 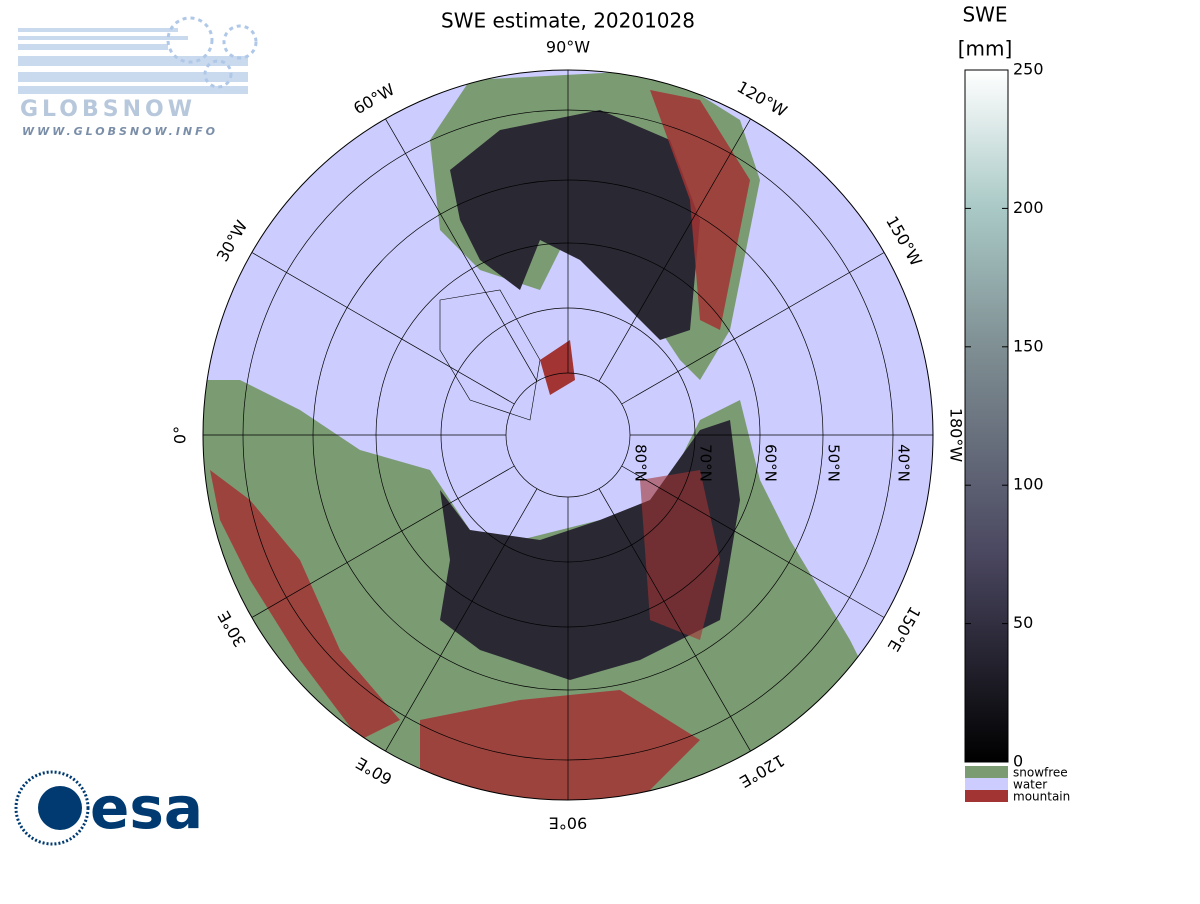 What do you see at coordinates (641, 463) in the screenshot?
I see `latitude-label: 80°N` at bounding box center [641, 463].